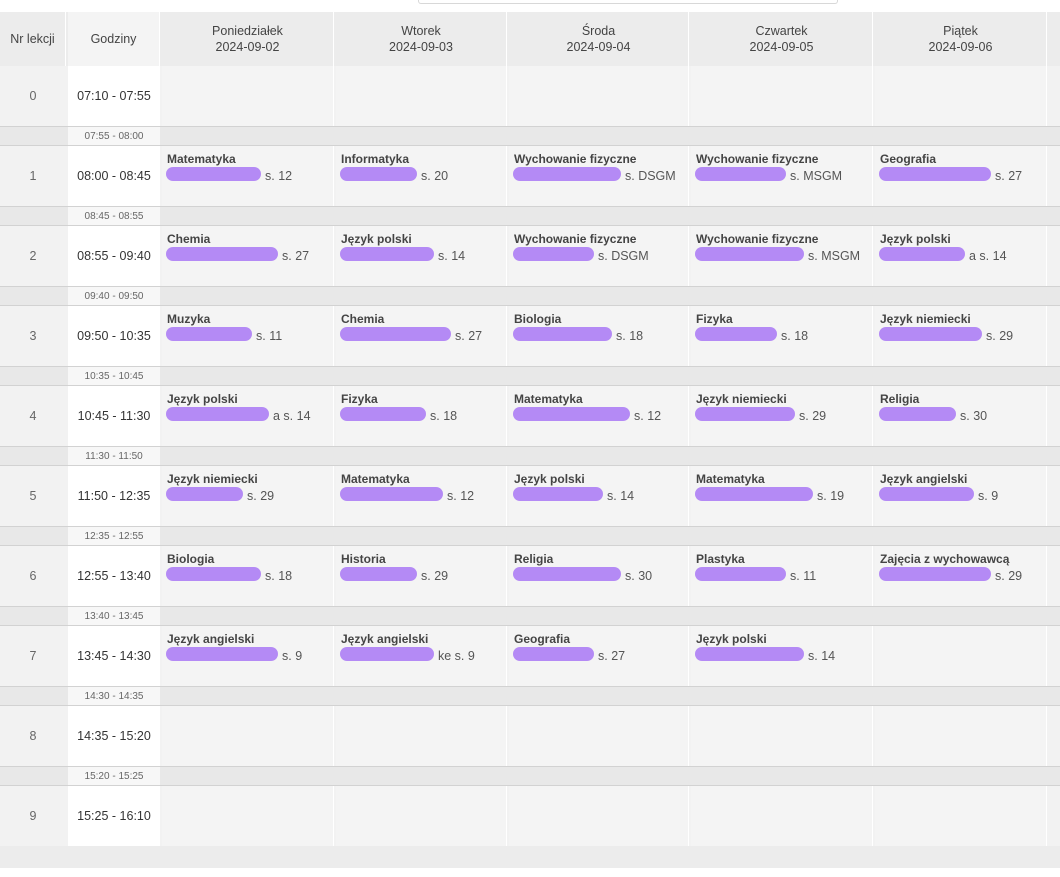  Describe the element at coordinates (831, 496) in the screenshot. I see `room-number: s. 19` at that location.